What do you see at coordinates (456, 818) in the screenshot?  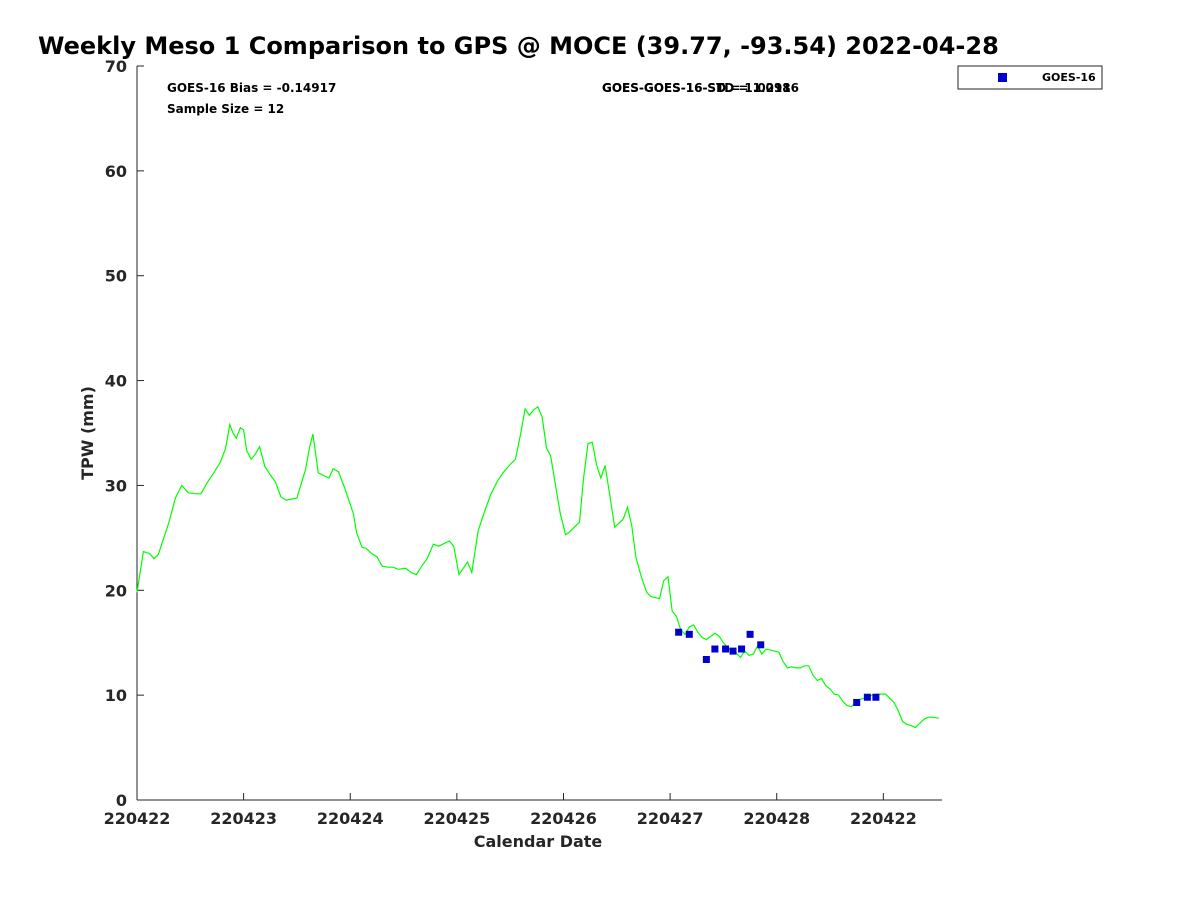 I see `x-tick-label: 220425` at bounding box center [456, 818].